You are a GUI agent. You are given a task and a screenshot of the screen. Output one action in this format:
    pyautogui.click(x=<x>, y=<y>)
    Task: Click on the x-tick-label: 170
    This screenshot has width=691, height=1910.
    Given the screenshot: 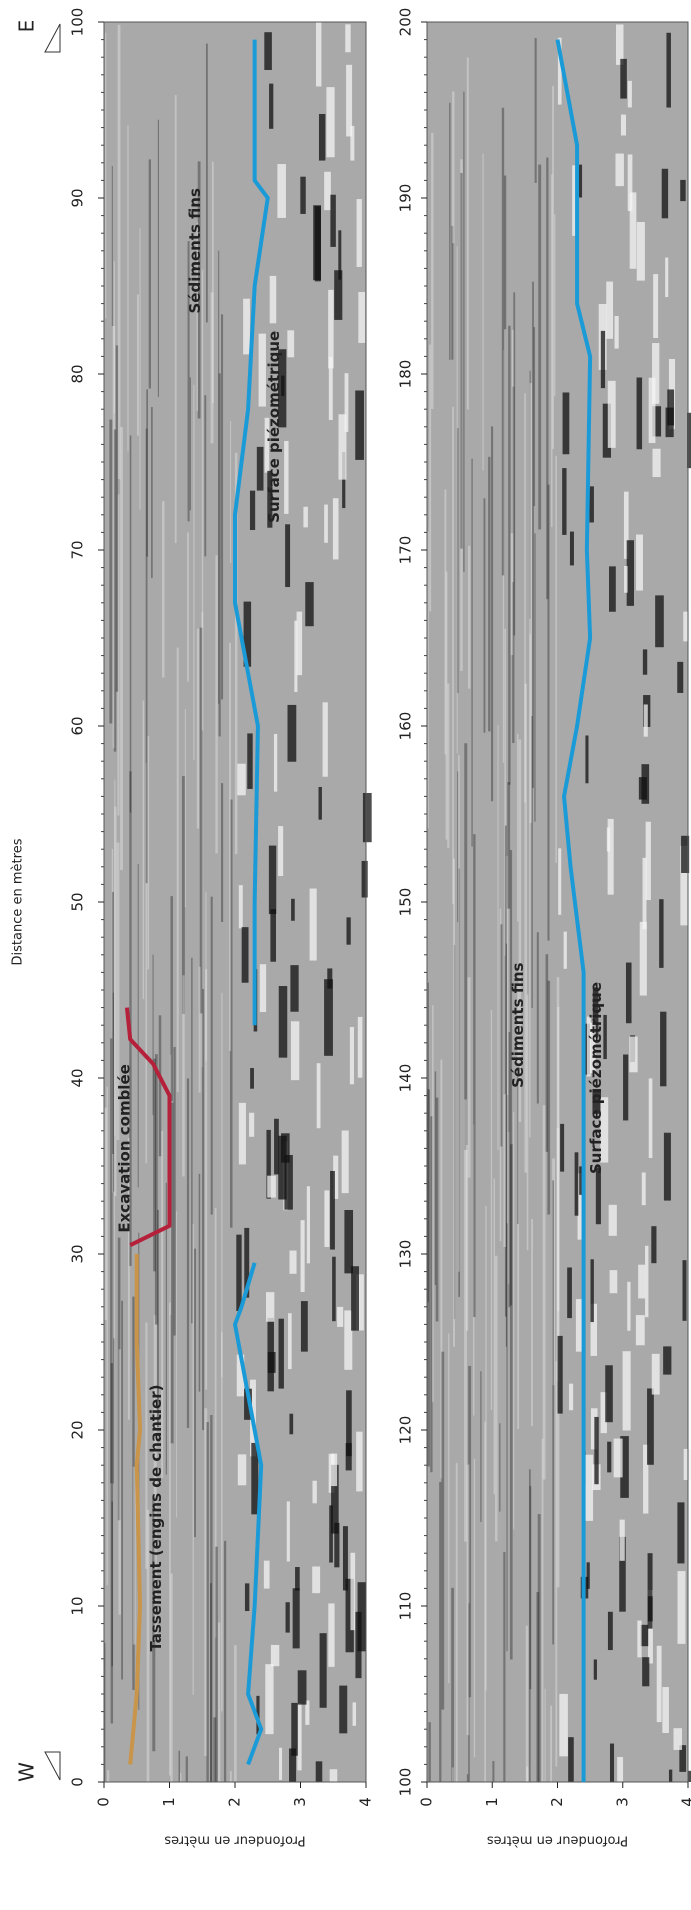 What is the action you would take?
    pyautogui.click(x=406, y=550)
    